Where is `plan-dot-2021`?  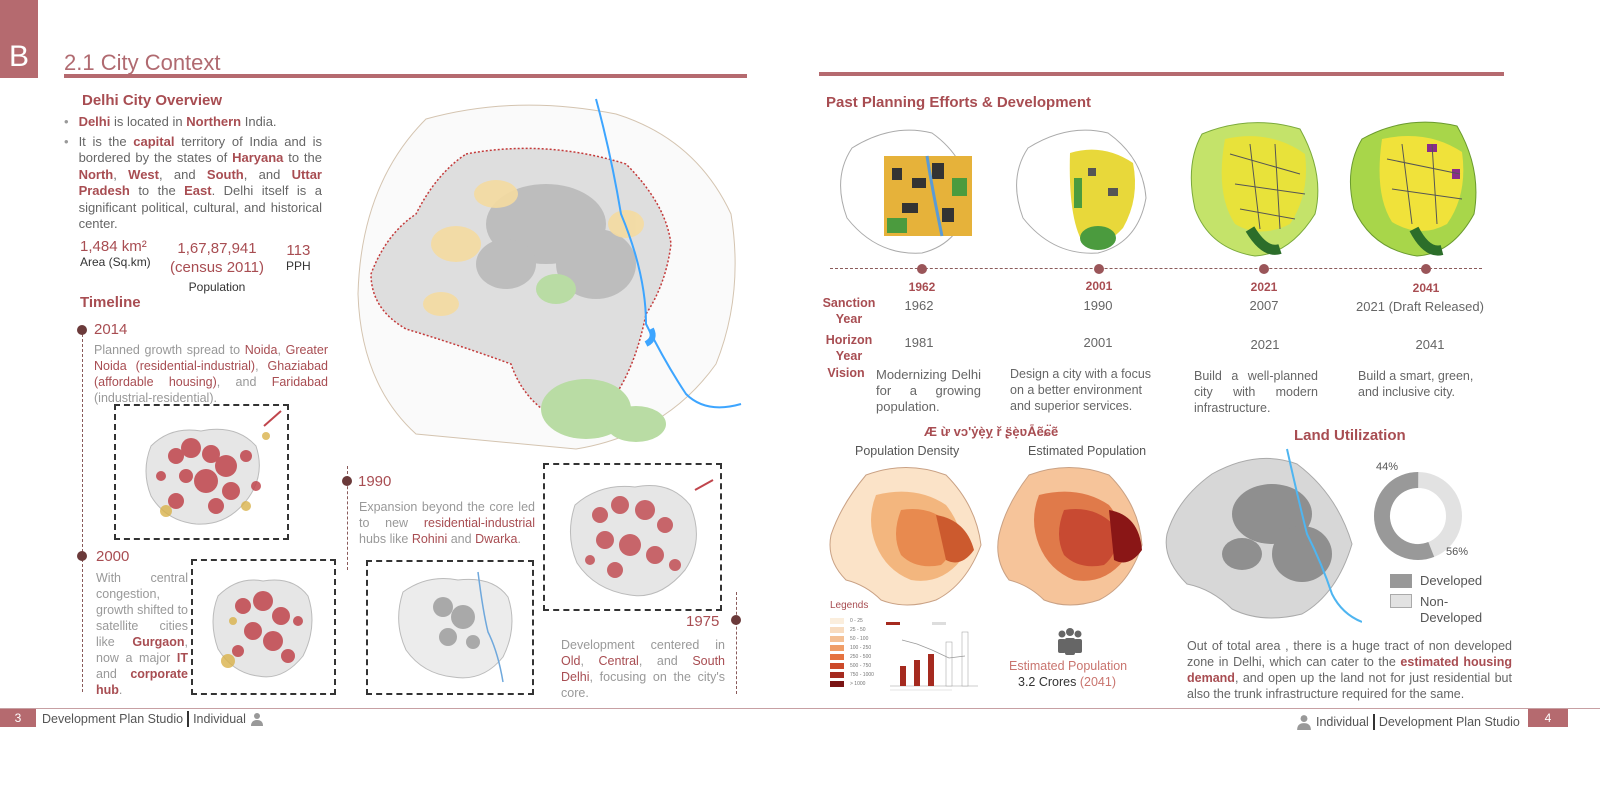 plan-dot-2021 is located at coordinates (1264, 269).